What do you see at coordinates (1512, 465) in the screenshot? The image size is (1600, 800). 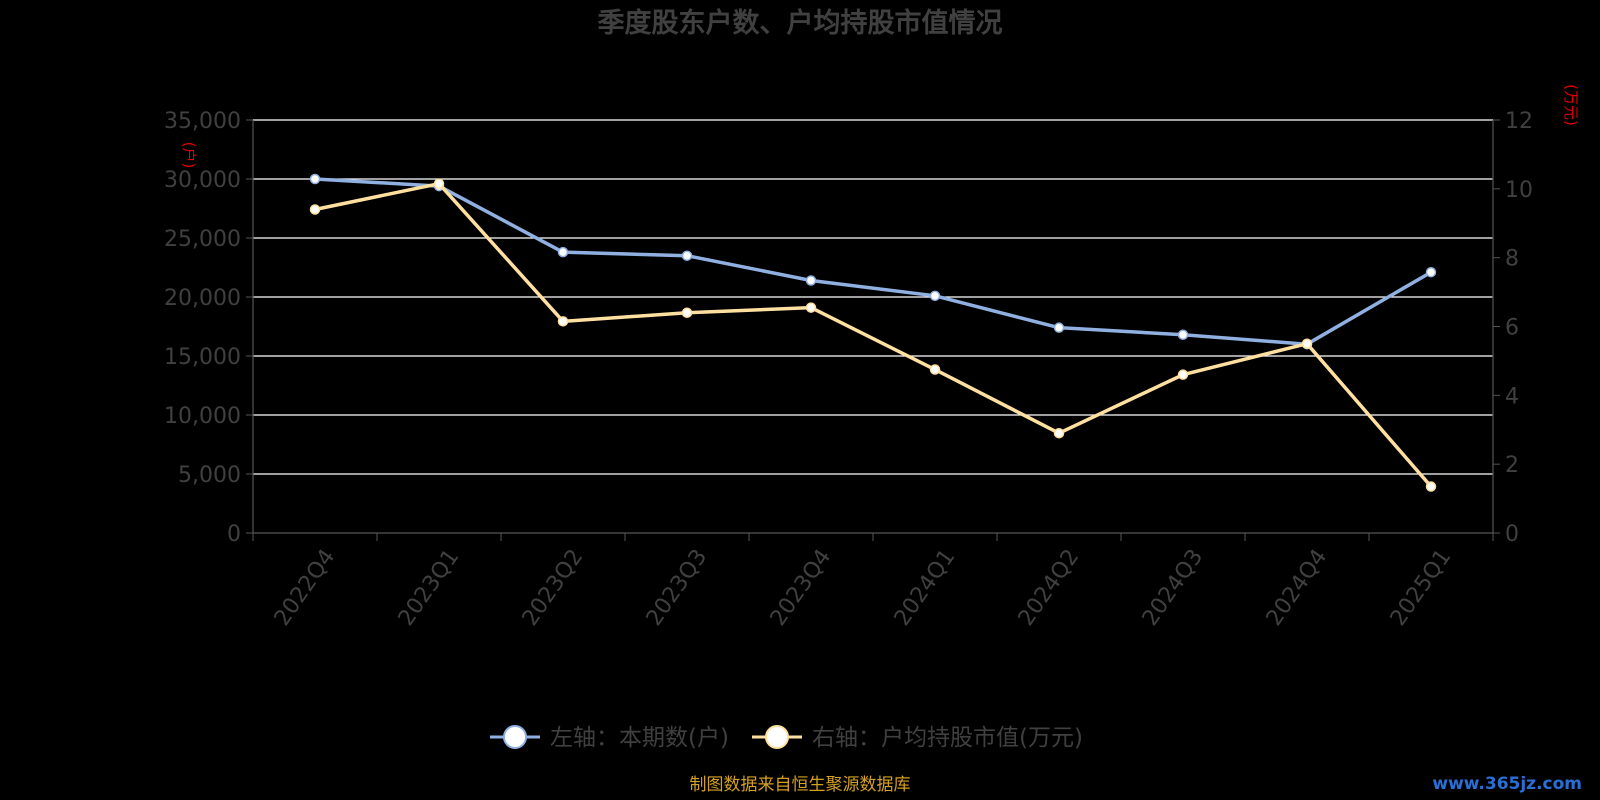 I see `right-tick-label: 2` at bounding box center [1512, 465].